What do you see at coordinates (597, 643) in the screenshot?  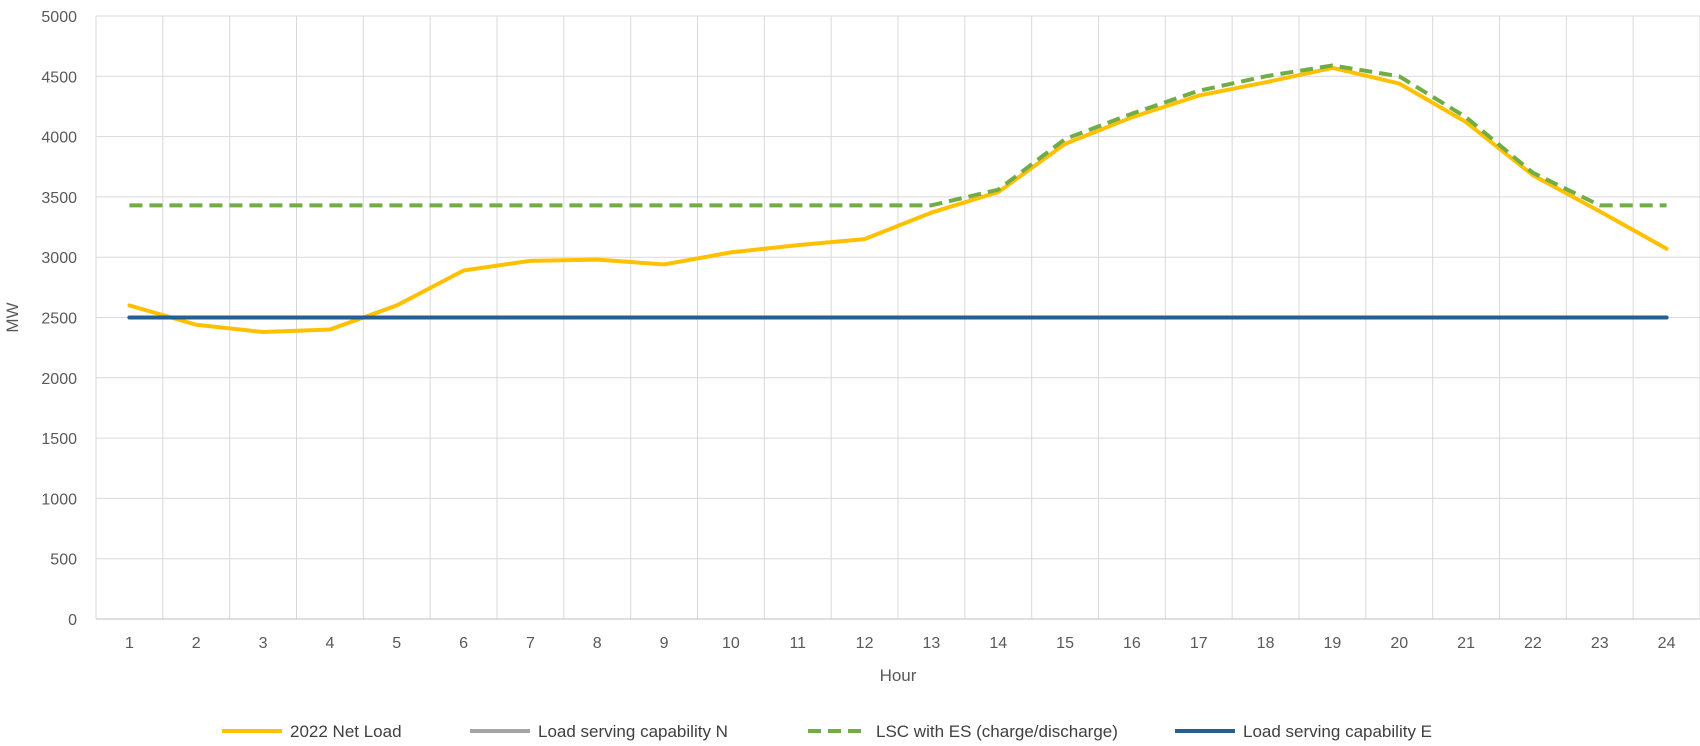 I see `x-tick-label: 8` at bounding box center [597, 643].